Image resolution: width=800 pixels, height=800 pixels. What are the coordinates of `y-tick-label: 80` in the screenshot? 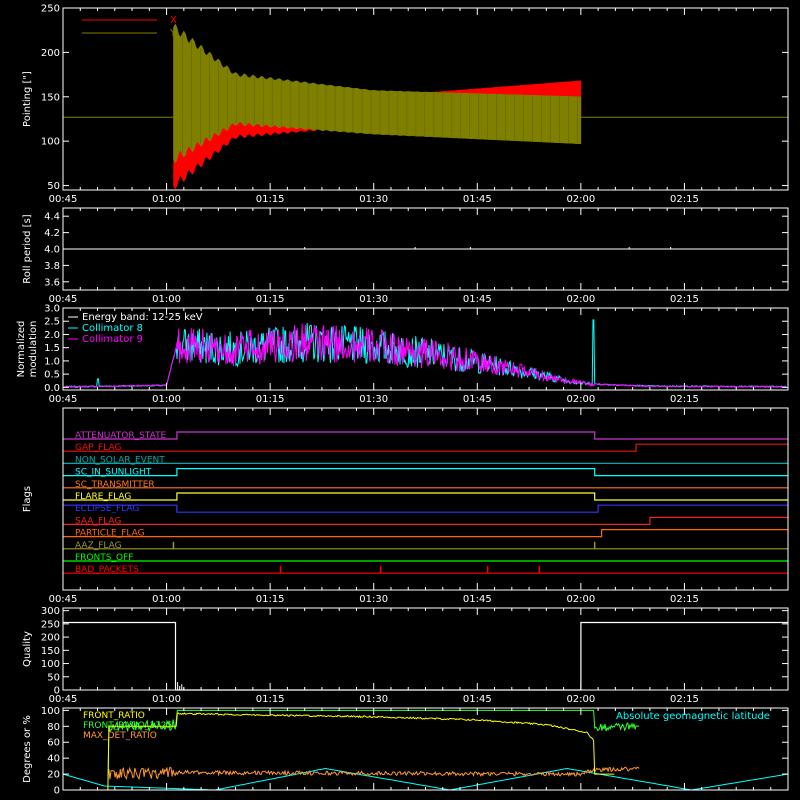 It's located at (53, 727).